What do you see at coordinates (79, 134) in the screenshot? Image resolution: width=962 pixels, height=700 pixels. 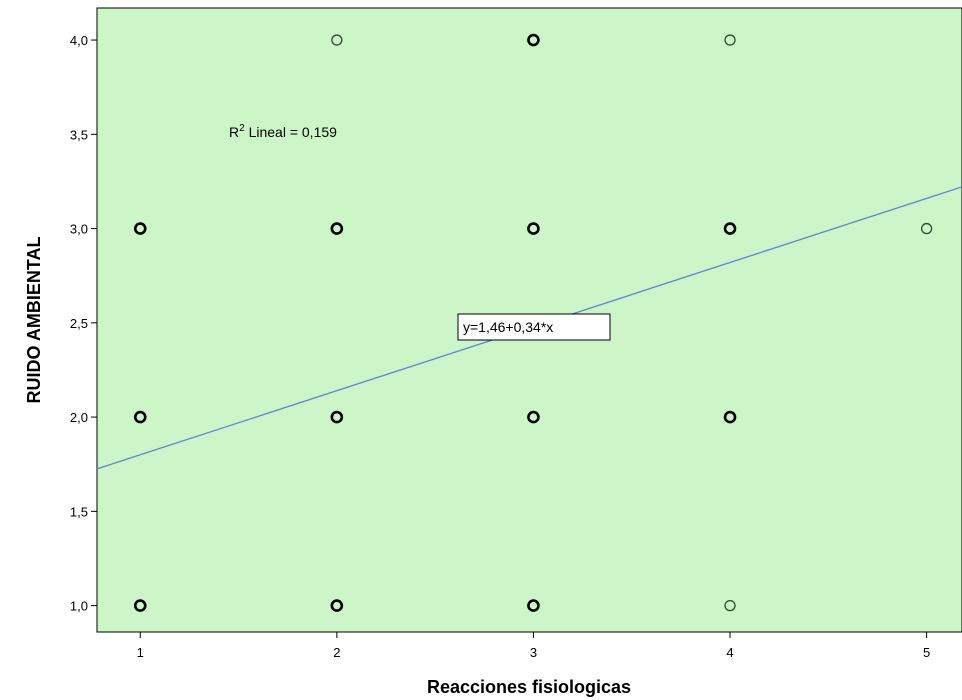 I see `y-tick-label: 3,5` at bounding box center [79, 134].